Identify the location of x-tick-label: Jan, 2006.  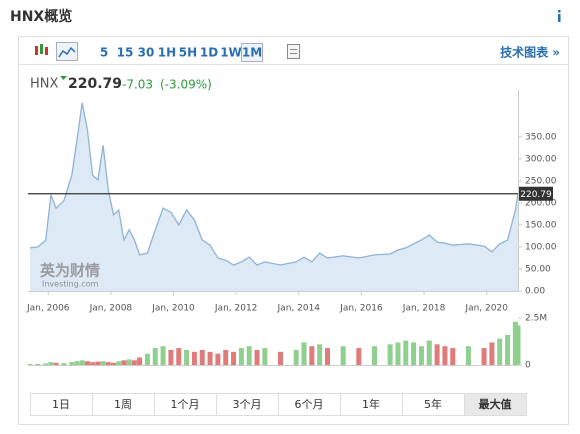
(48, 309).